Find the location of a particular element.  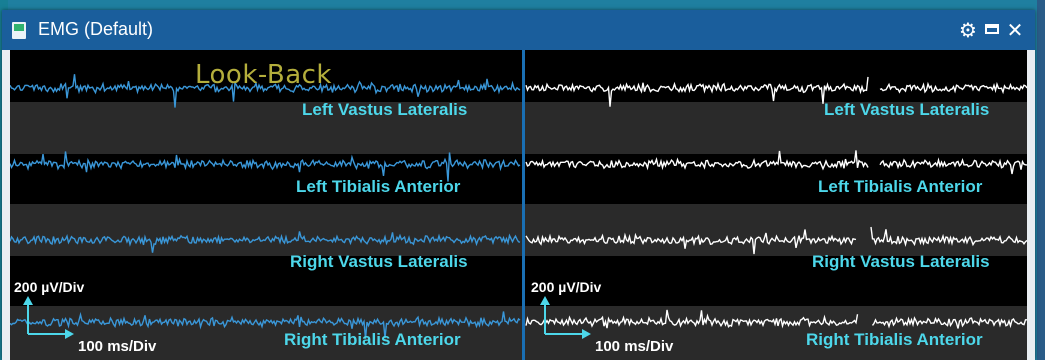

right-channel-label-3: Right Vastus Lateralis is located at coordinates (901, 261).